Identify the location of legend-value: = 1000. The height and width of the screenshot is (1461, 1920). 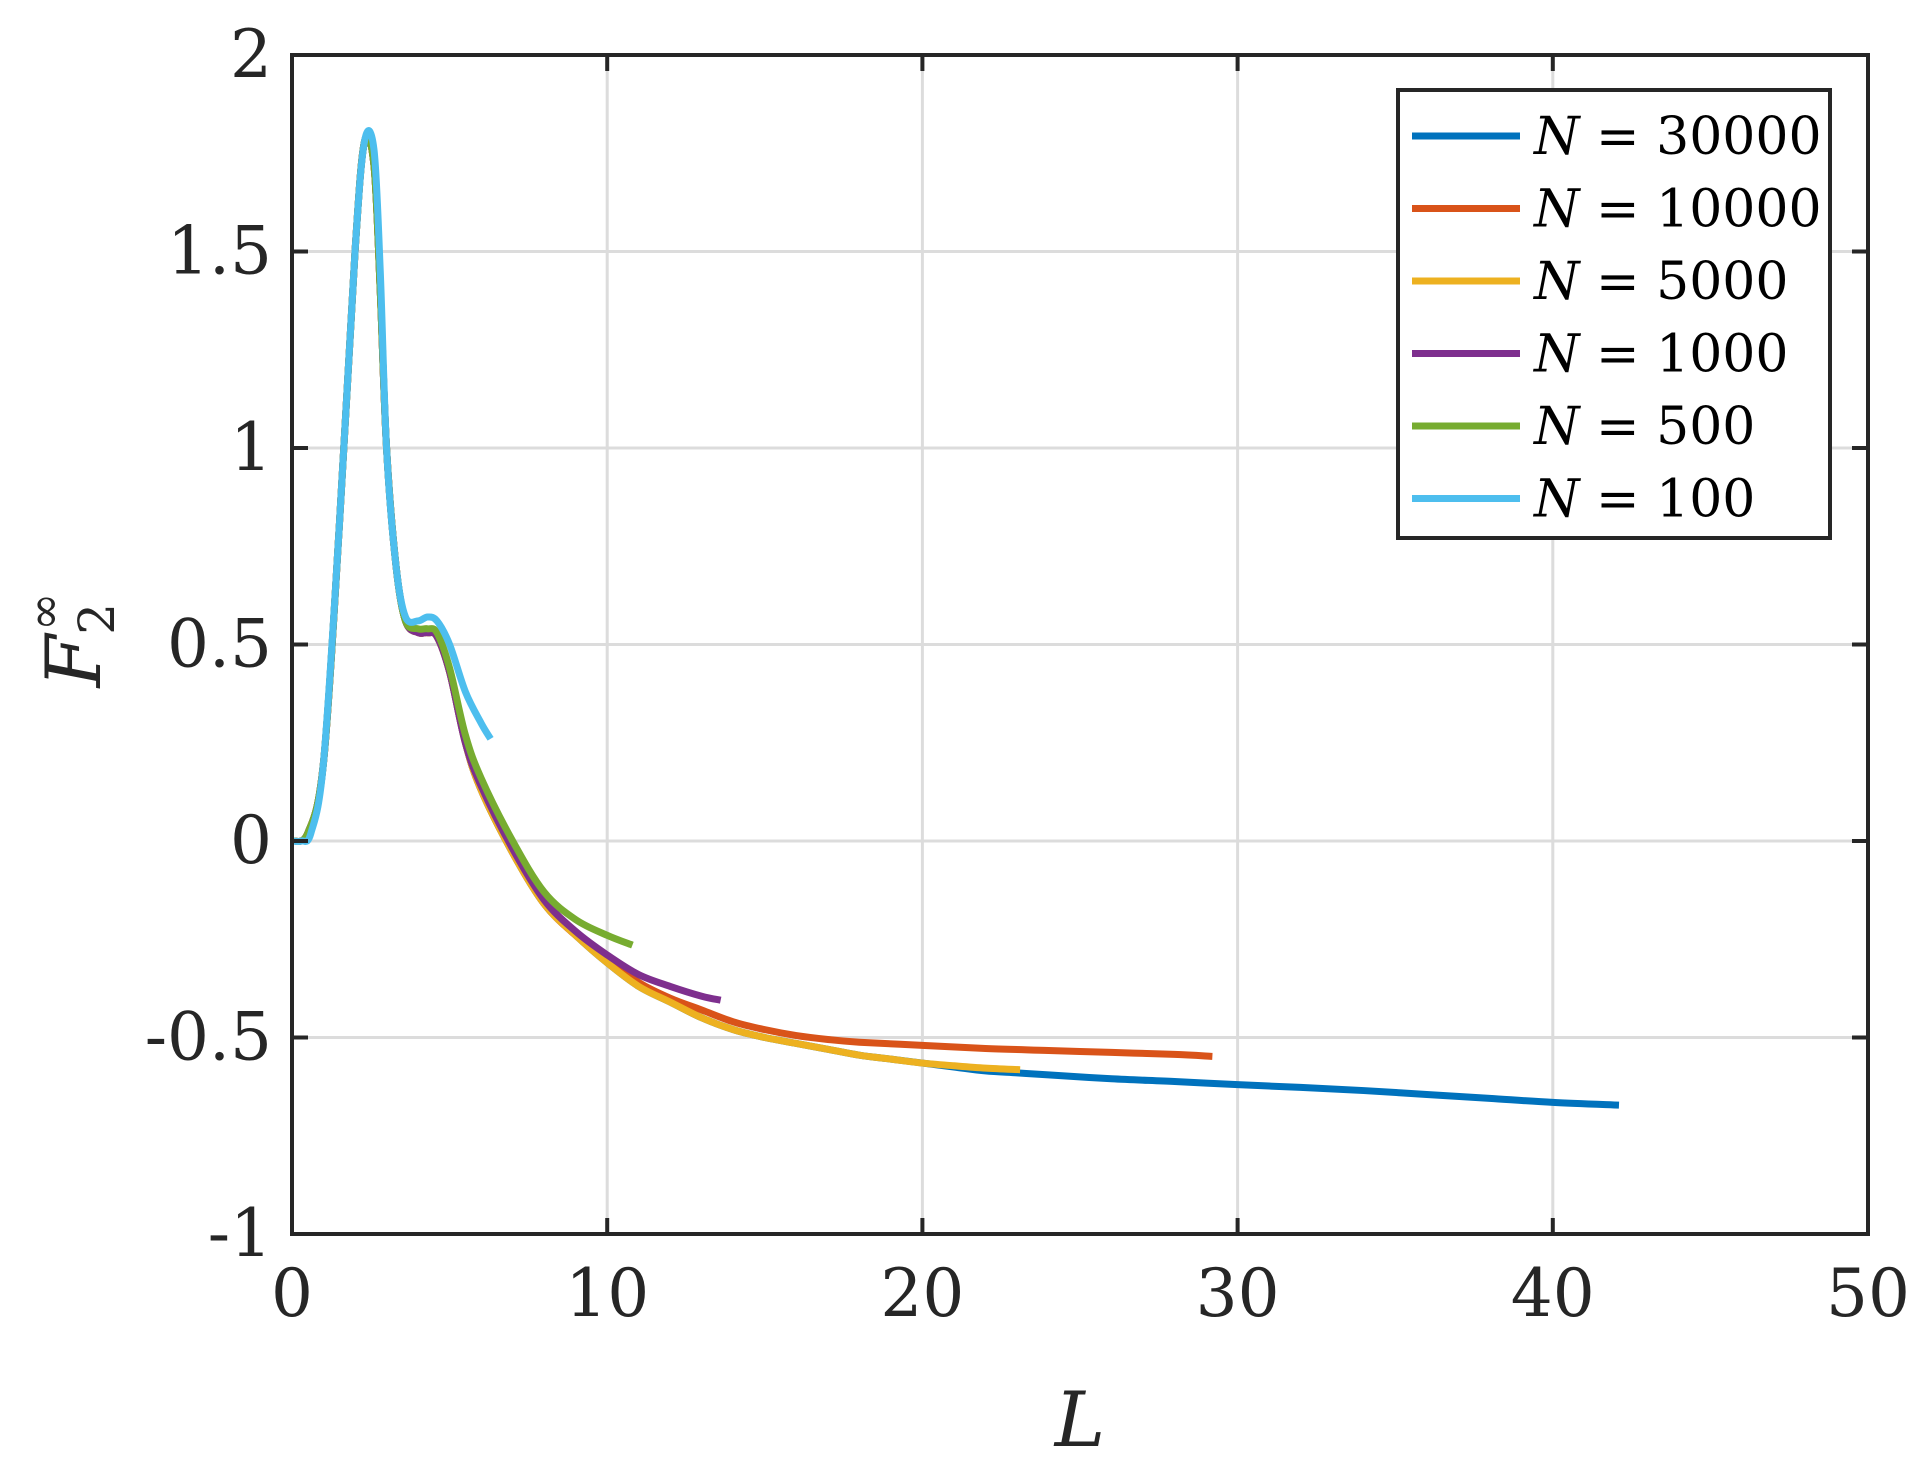
(1684, 355).